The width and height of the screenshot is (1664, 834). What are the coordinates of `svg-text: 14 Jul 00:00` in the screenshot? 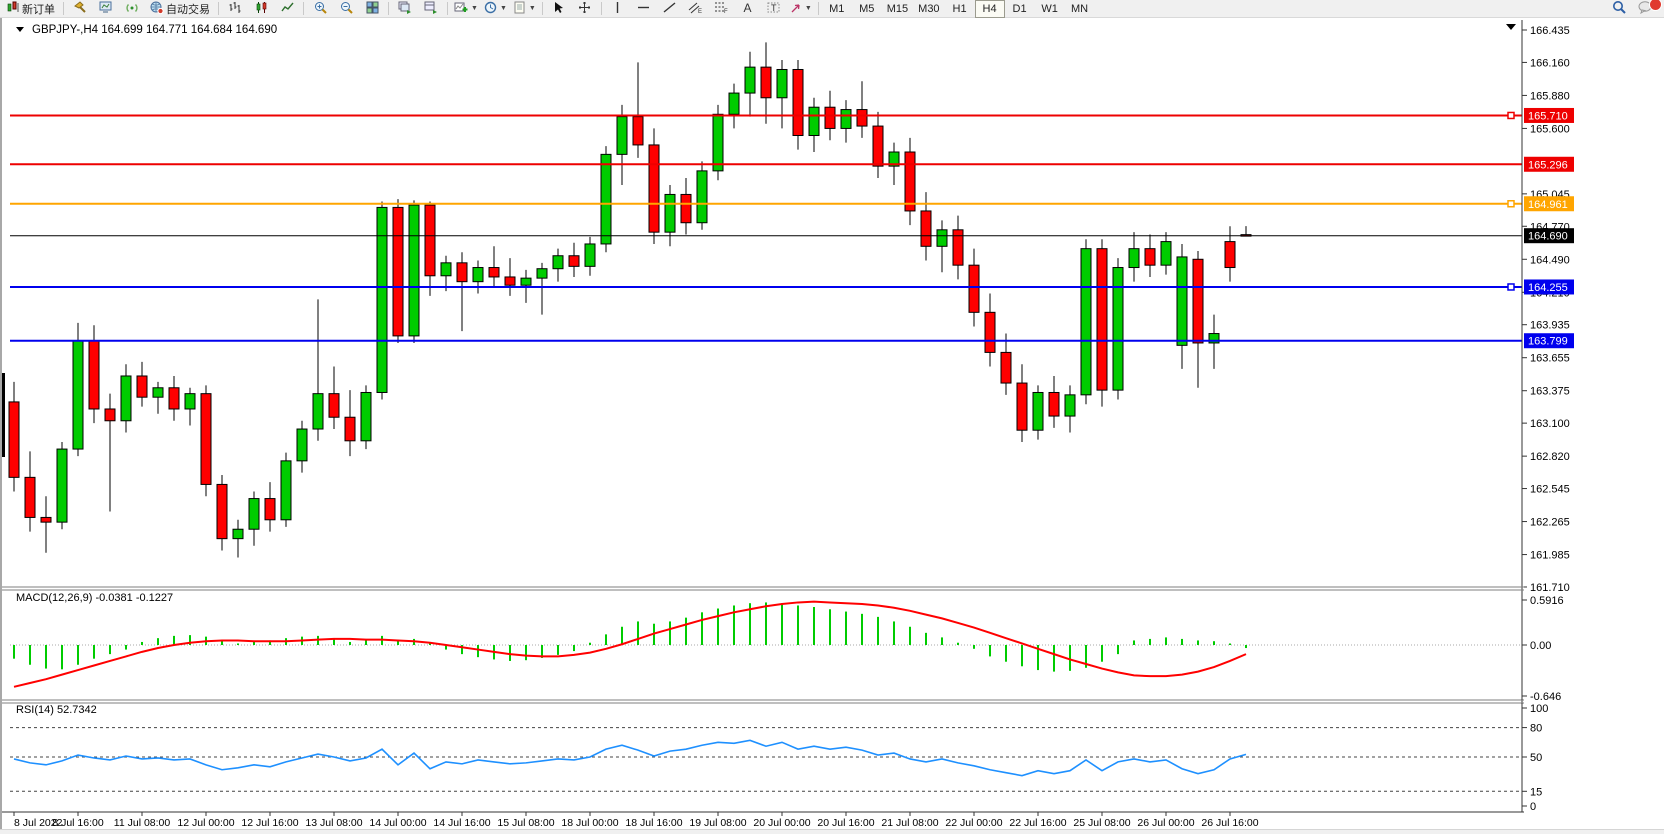 It's located at (397, 823).